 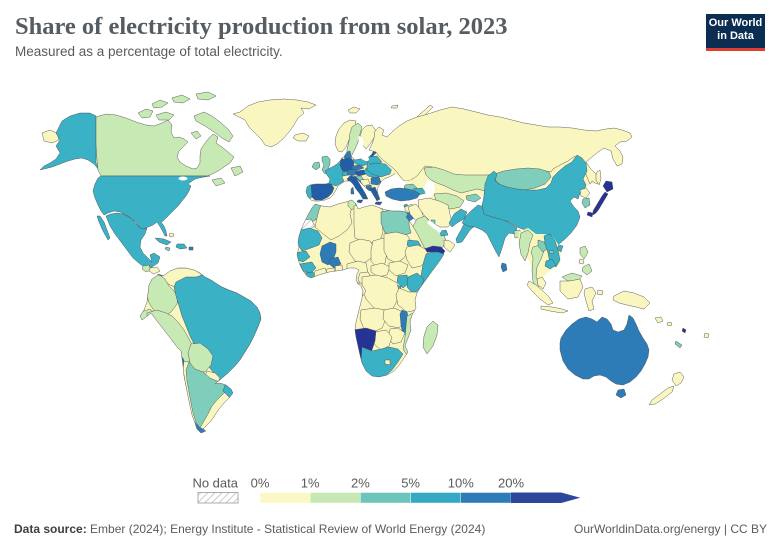 I want to click on svg-text: No data, so click(x=215, y=483).